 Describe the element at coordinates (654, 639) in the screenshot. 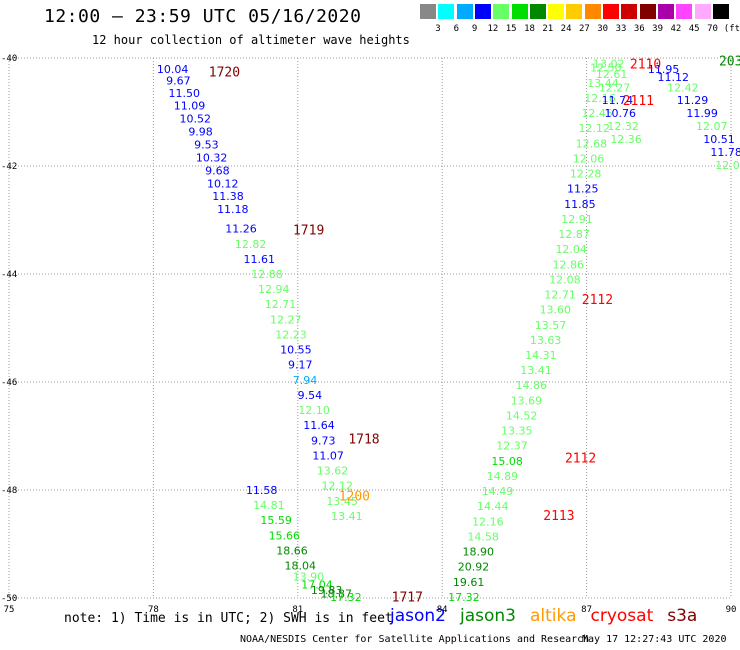

I see `footer-timestamp: May 17 12:27:43 UTC 2020` at that location.